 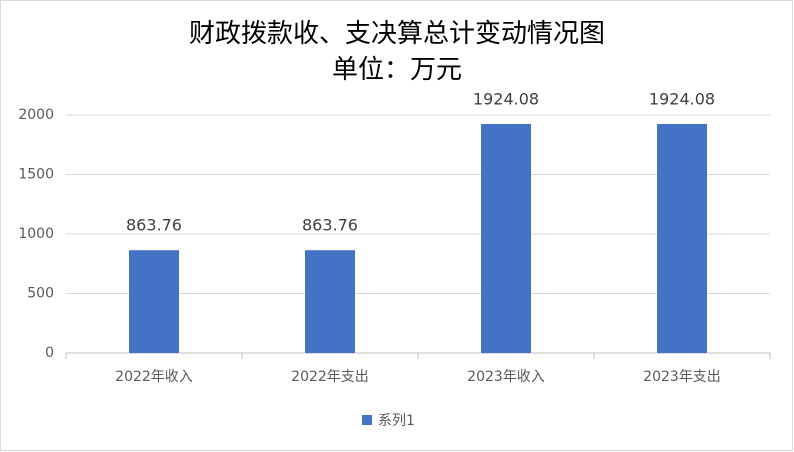 I want to click on x-tick-label: 2023年收入, so click(x=506, y=377).